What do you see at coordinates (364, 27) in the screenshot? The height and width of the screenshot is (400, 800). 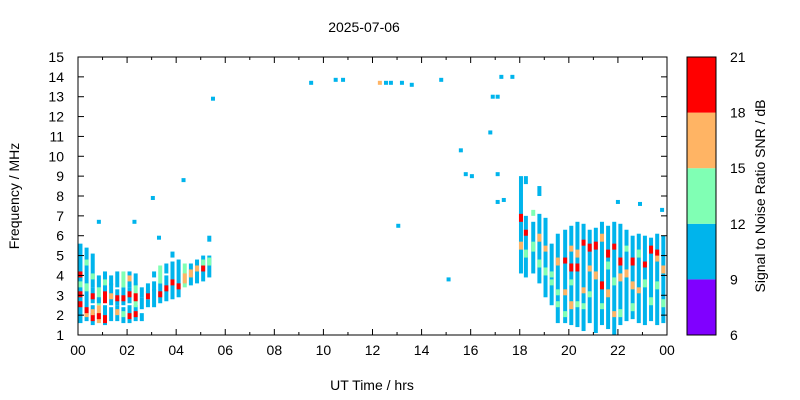 I see `chart-title: 2025-07-06` at bounding box center [364, 27].